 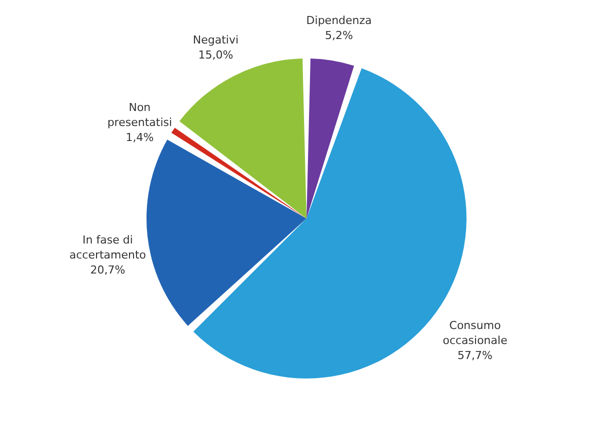 What do you see at coordinates (216, 55) in the screenshot?
I see `data-label: 15,0%` at bounding box center [216, 55].